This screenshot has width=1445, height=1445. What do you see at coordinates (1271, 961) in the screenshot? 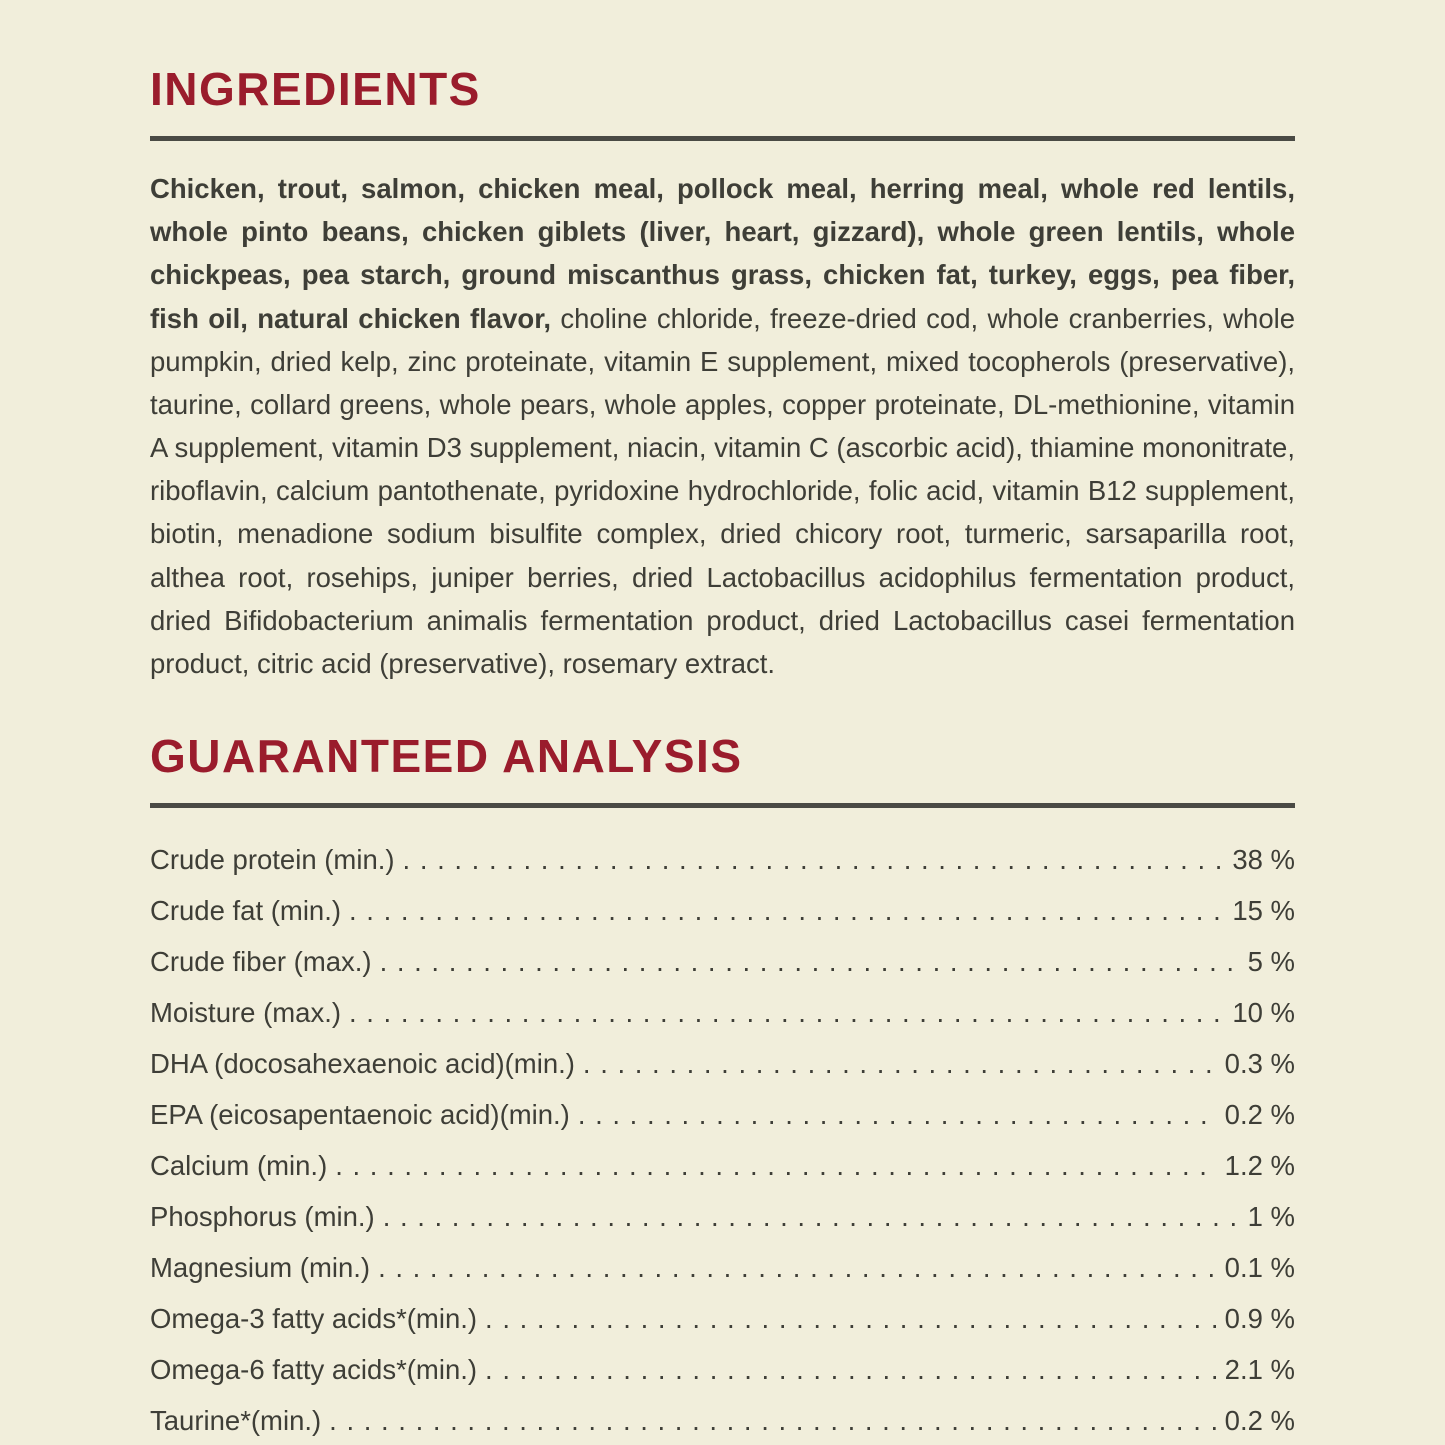
I see `analysis-row-value: 5 %` at bounding box center [1271, 961].